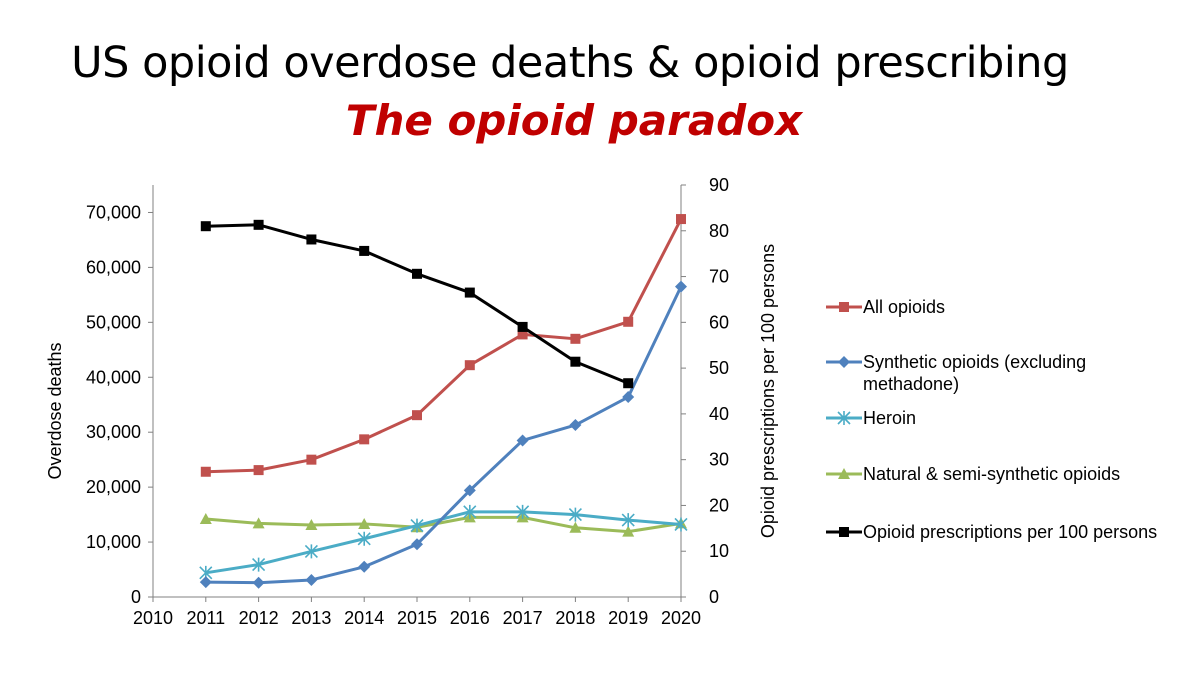 This screenshot has height=677, width=1200. Describe the element at coordinates (681, 618) in the screenshot. I see `x-tick-label: 2020` at that location.